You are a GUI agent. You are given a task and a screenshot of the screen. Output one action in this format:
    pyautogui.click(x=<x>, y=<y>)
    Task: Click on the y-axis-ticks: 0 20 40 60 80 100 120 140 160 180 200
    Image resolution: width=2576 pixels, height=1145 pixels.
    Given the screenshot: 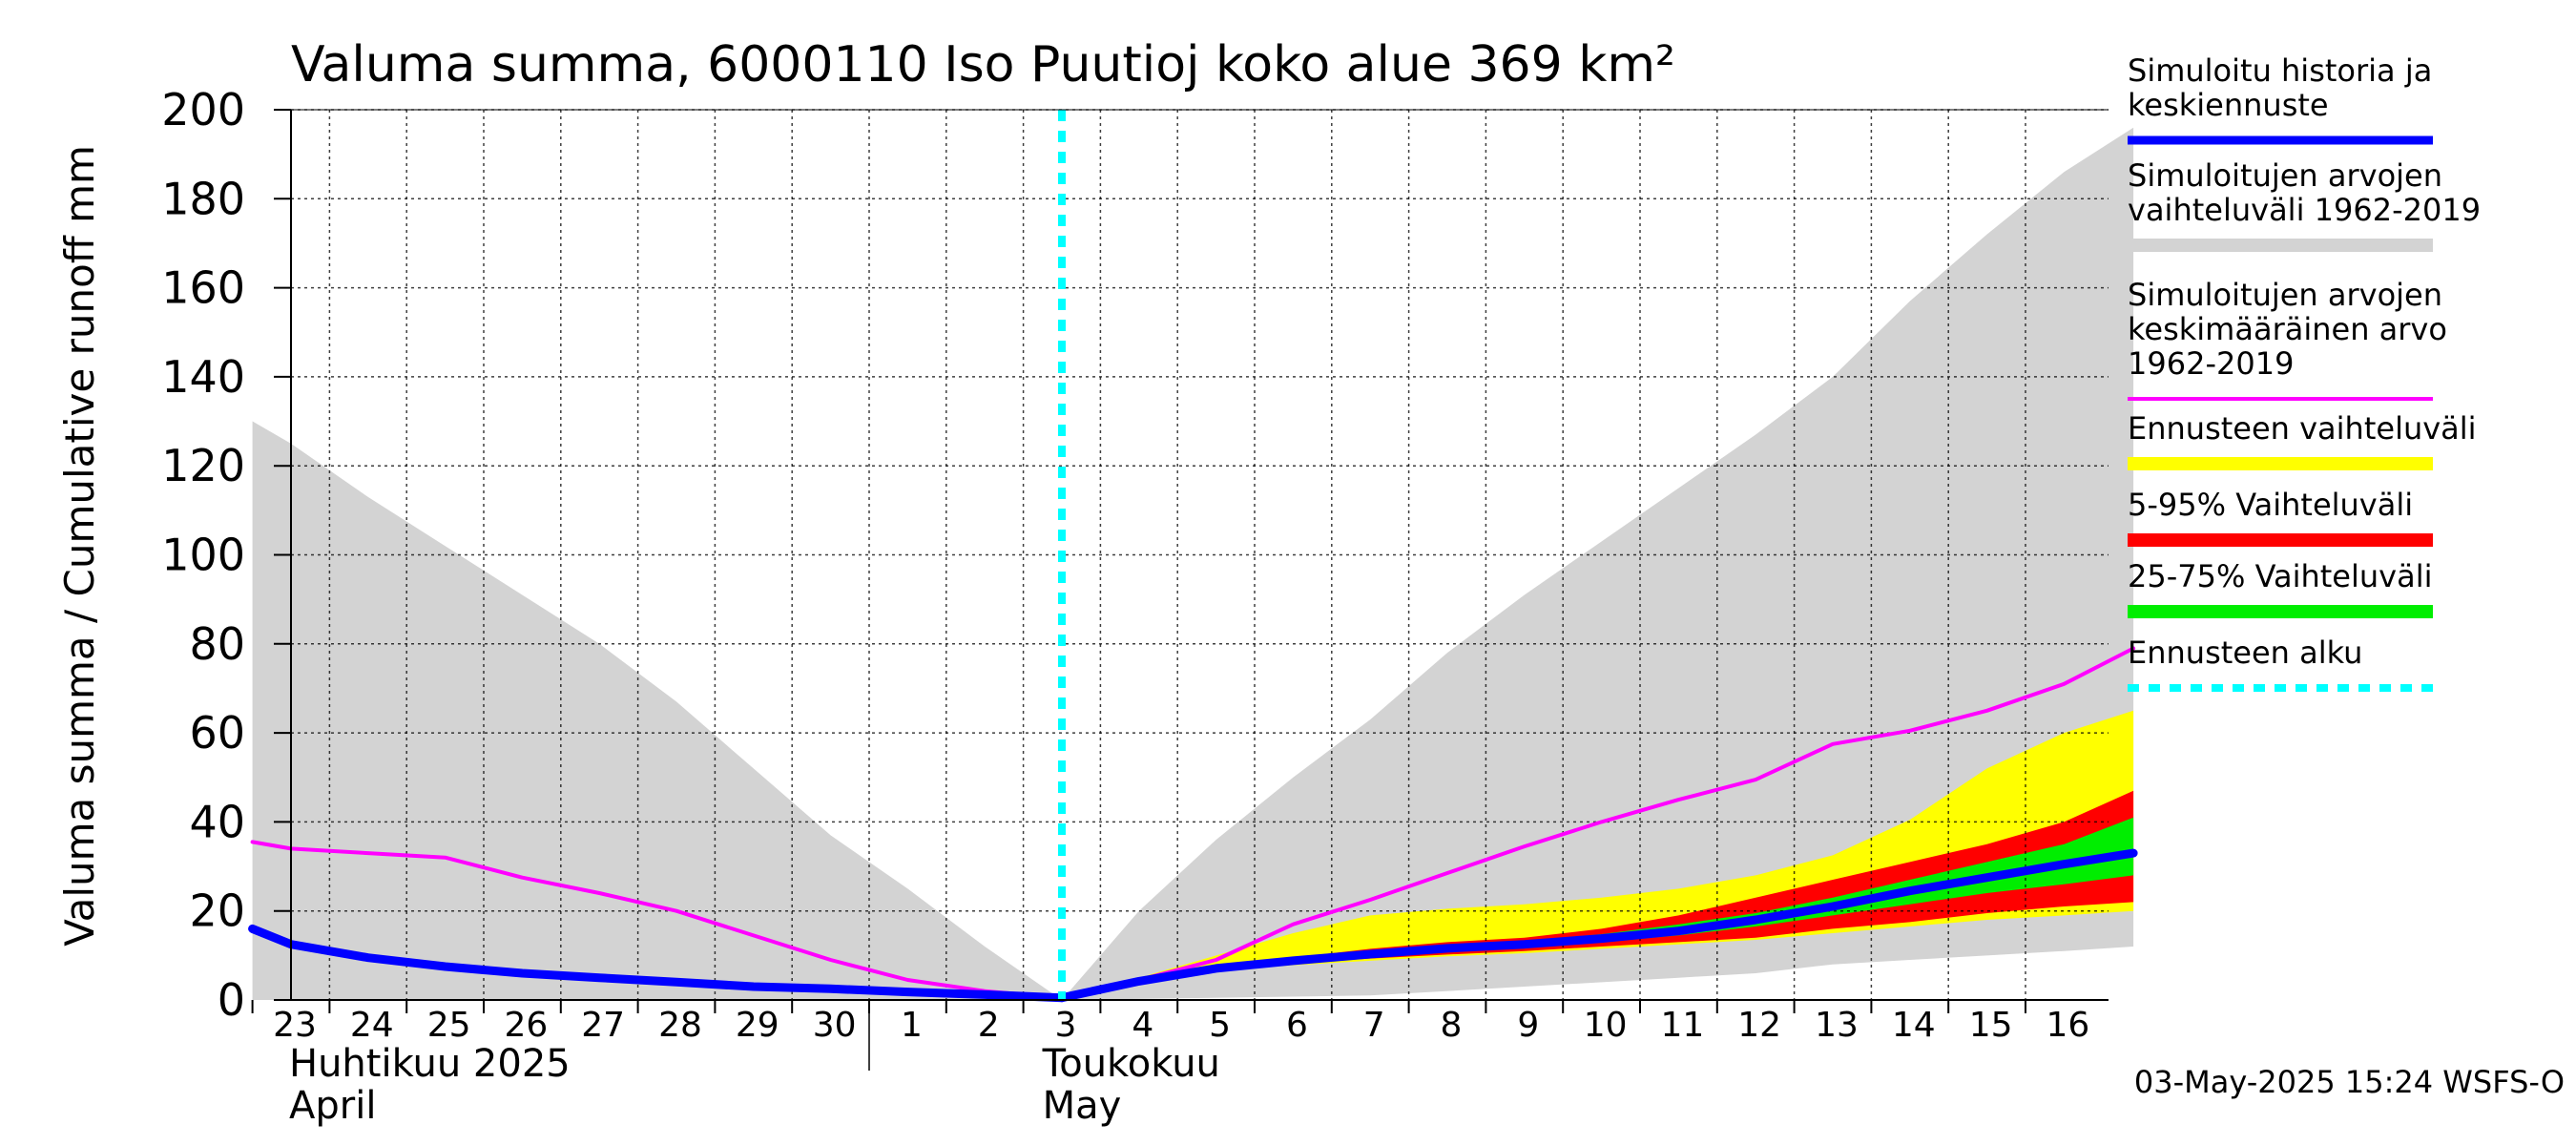 What is the action you would take?
    pyautogui.click(x=226, y=555)
    